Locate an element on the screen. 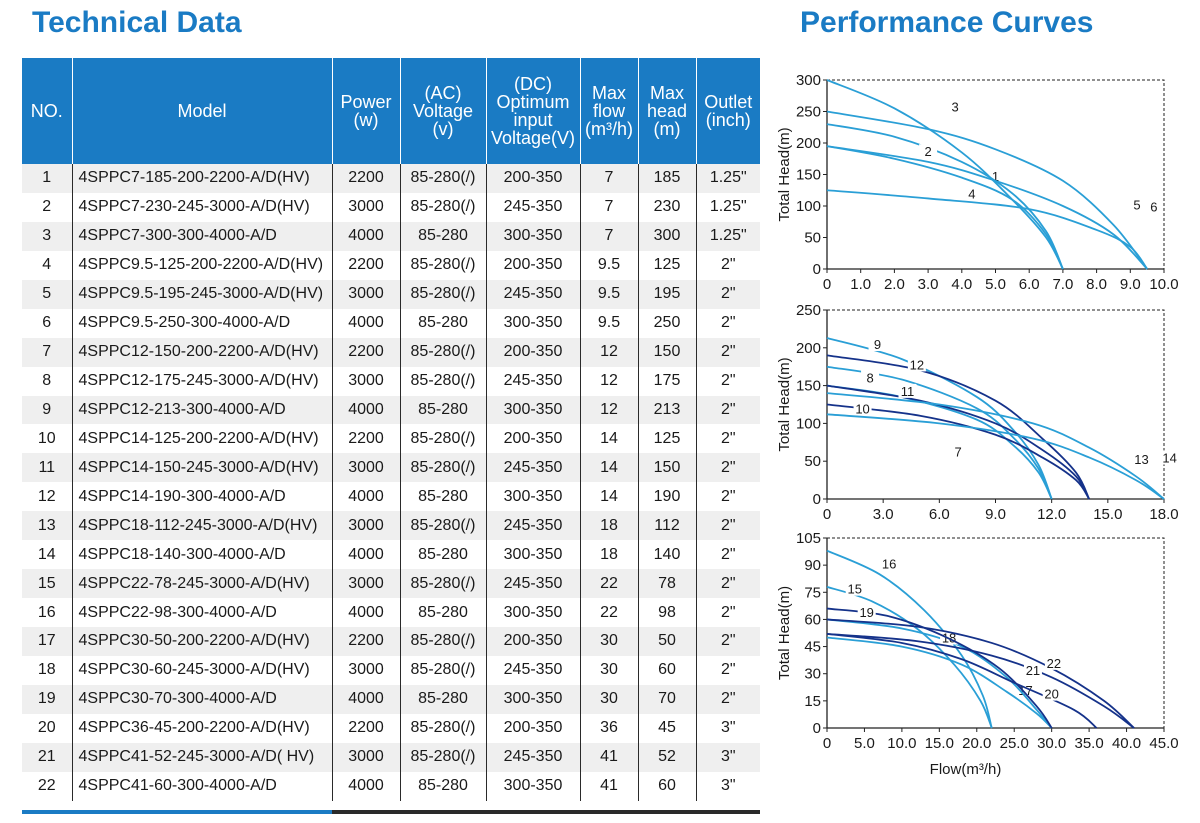  cell-no: 2 is located at coordinates (47, 207).